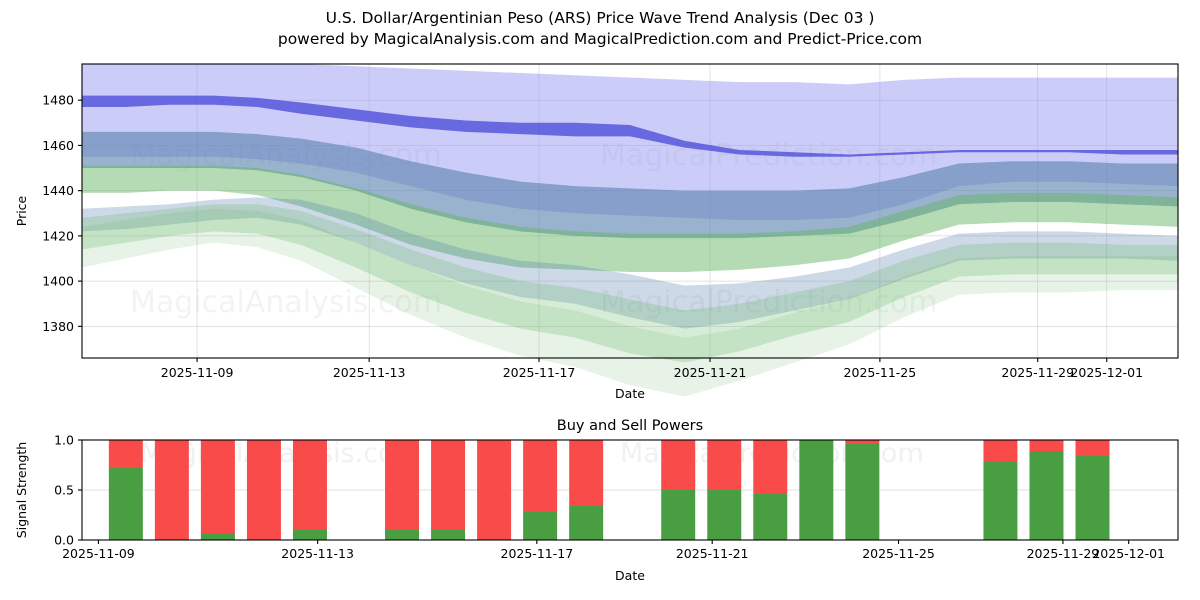  I want to click on y-tick-label: 1380, so click(58, 326).